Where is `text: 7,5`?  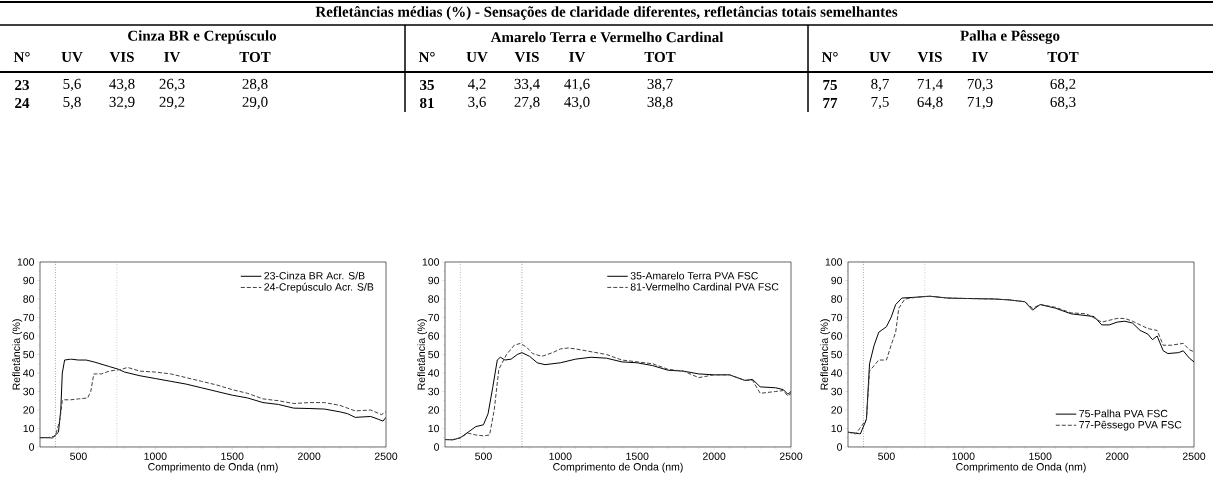 text: 7,5 is located at coordinates (880, 103).